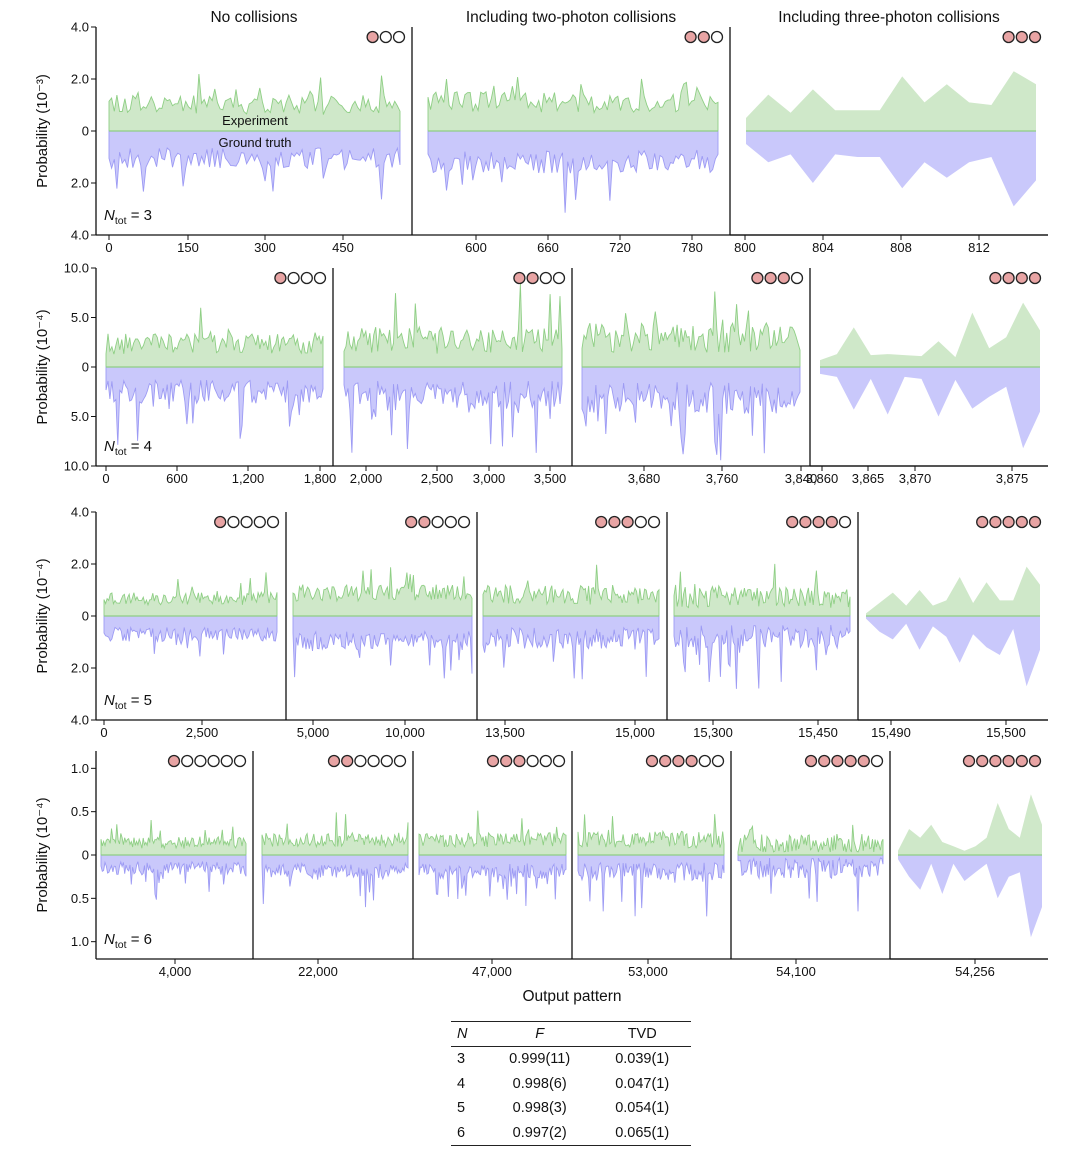  What do you see at coordinates (801, 478) in the screenshot?
I see `x-tick-label: 3,840` at bounding box center [801, 478].